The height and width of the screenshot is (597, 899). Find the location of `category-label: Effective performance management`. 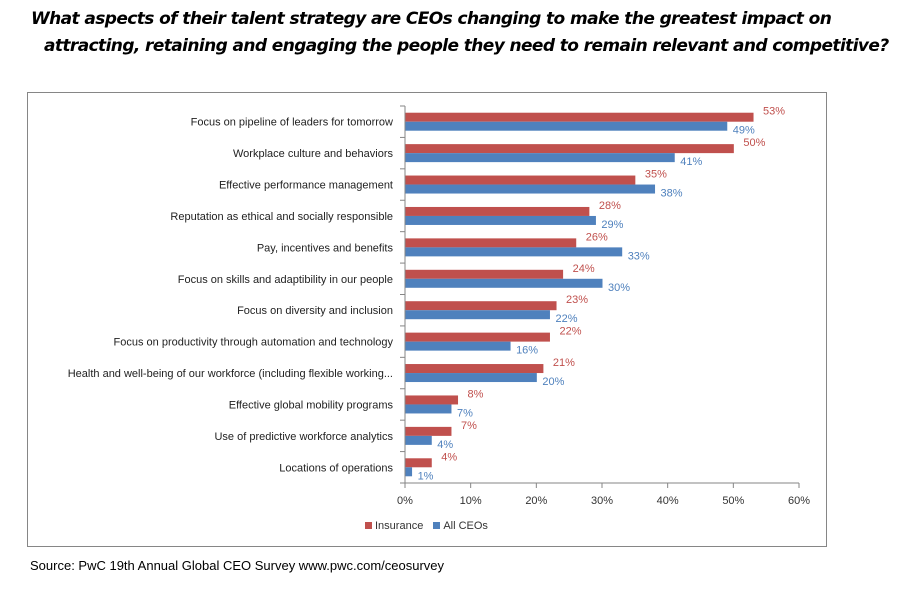

category-label: Effective performance management is located at coordinates (306, 186).